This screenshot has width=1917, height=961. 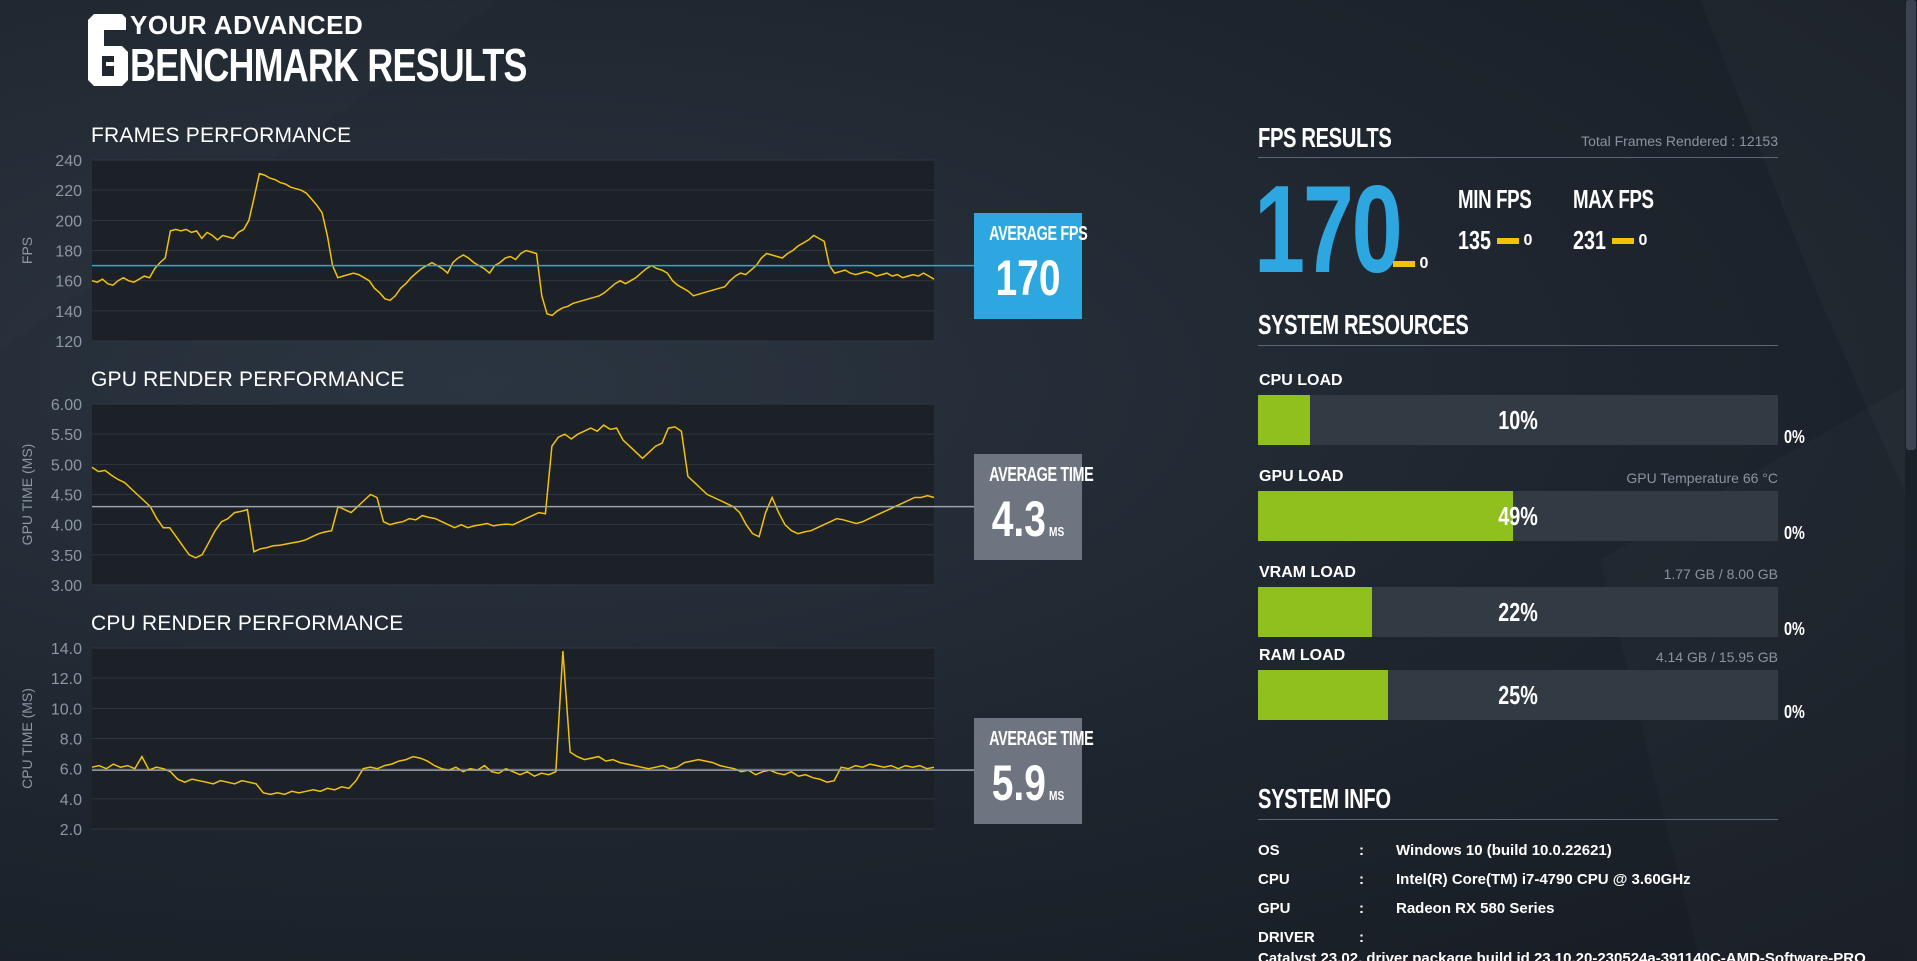 I want to click on fps-y-tick-label: 180, so click(x=68, y=252).